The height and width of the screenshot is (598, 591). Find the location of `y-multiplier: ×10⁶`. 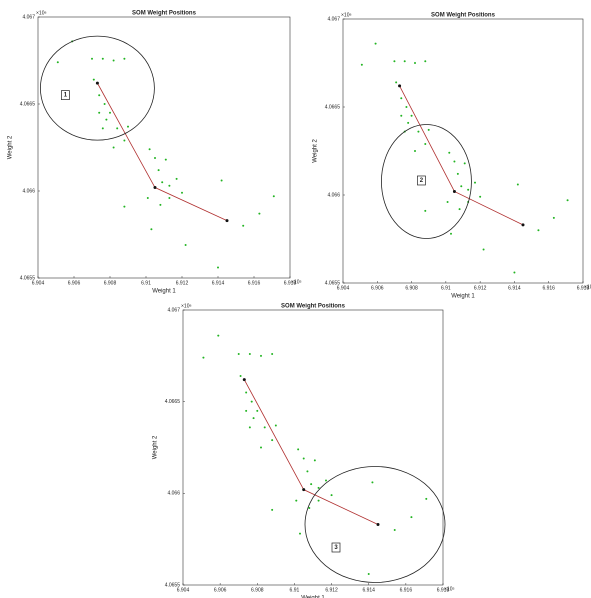

y-multiplier: ×10⁶ is located at coordinates (41, 13).